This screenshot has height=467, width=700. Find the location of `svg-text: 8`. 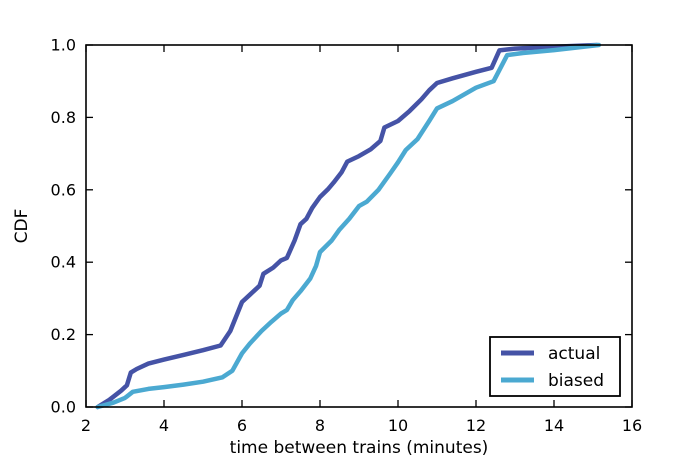

svg-text: 8 is located at coordinates (320, 425).